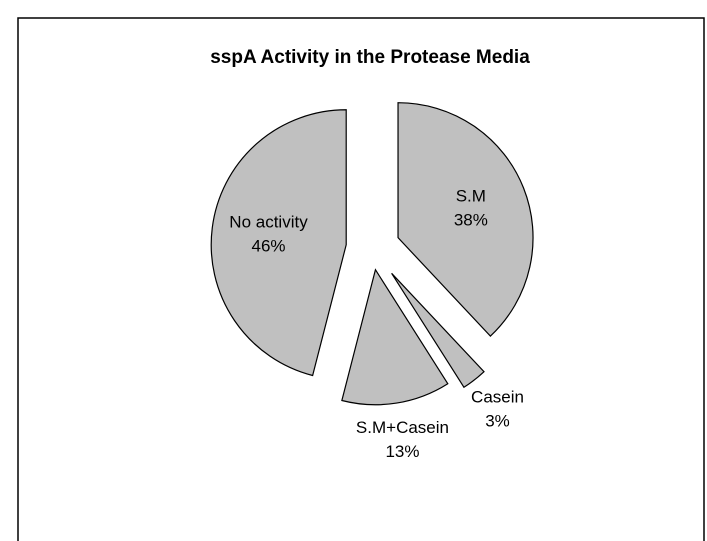 This screenshot has width=707, height=541. I want to click on slice-label: S.M, so click(471, 195).